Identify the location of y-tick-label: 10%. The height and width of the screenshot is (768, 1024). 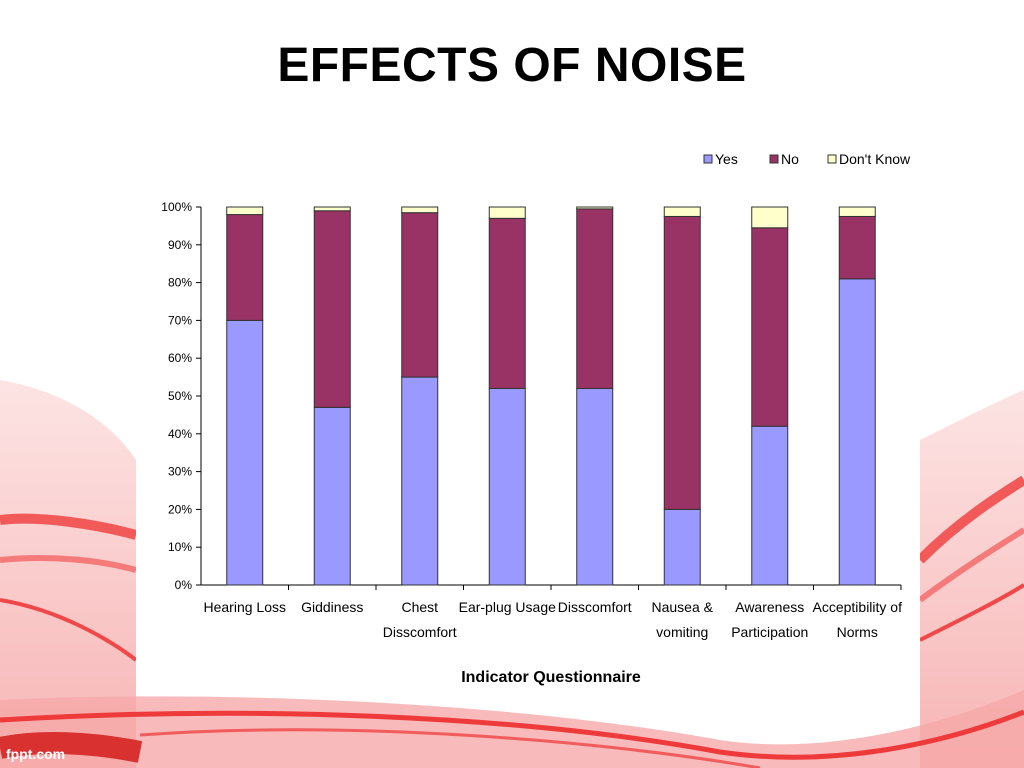
(180, 547).